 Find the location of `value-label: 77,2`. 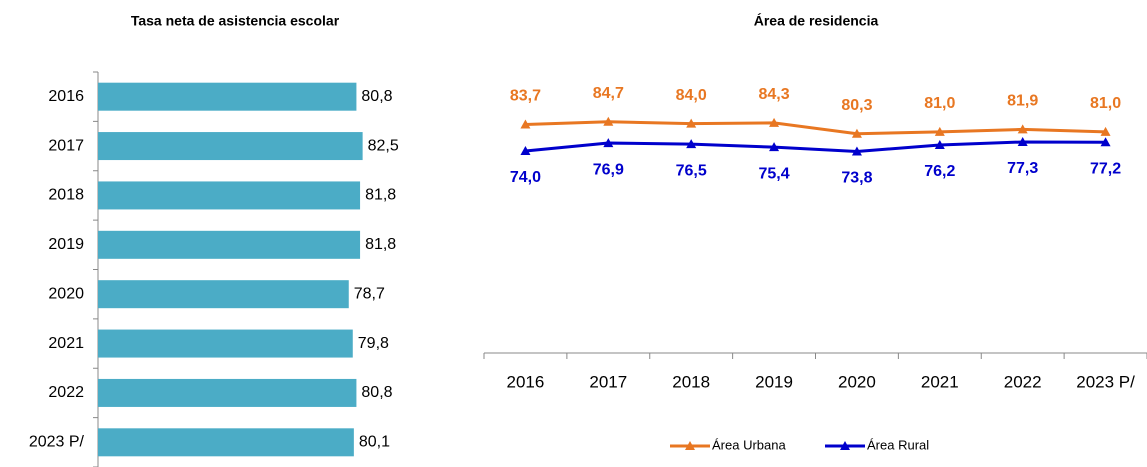

value-label: 77,2 is located at coordinates (1105, 168).